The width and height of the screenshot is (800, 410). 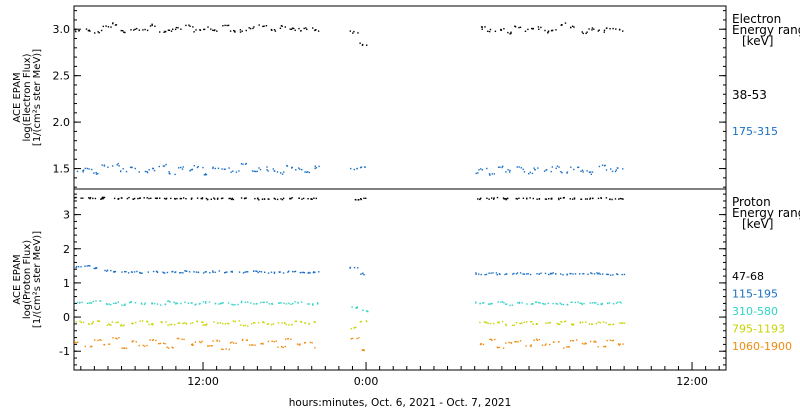 I want to click on legend-title-line: Energy range, so click(x=766, y=213).